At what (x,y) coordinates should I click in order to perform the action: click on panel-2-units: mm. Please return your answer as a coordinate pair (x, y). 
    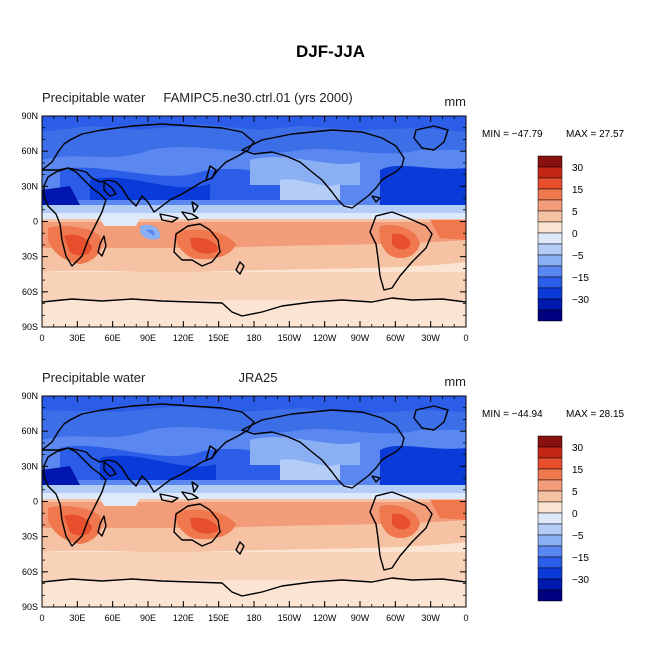
    Looking at the image, I should click on (455, 381).